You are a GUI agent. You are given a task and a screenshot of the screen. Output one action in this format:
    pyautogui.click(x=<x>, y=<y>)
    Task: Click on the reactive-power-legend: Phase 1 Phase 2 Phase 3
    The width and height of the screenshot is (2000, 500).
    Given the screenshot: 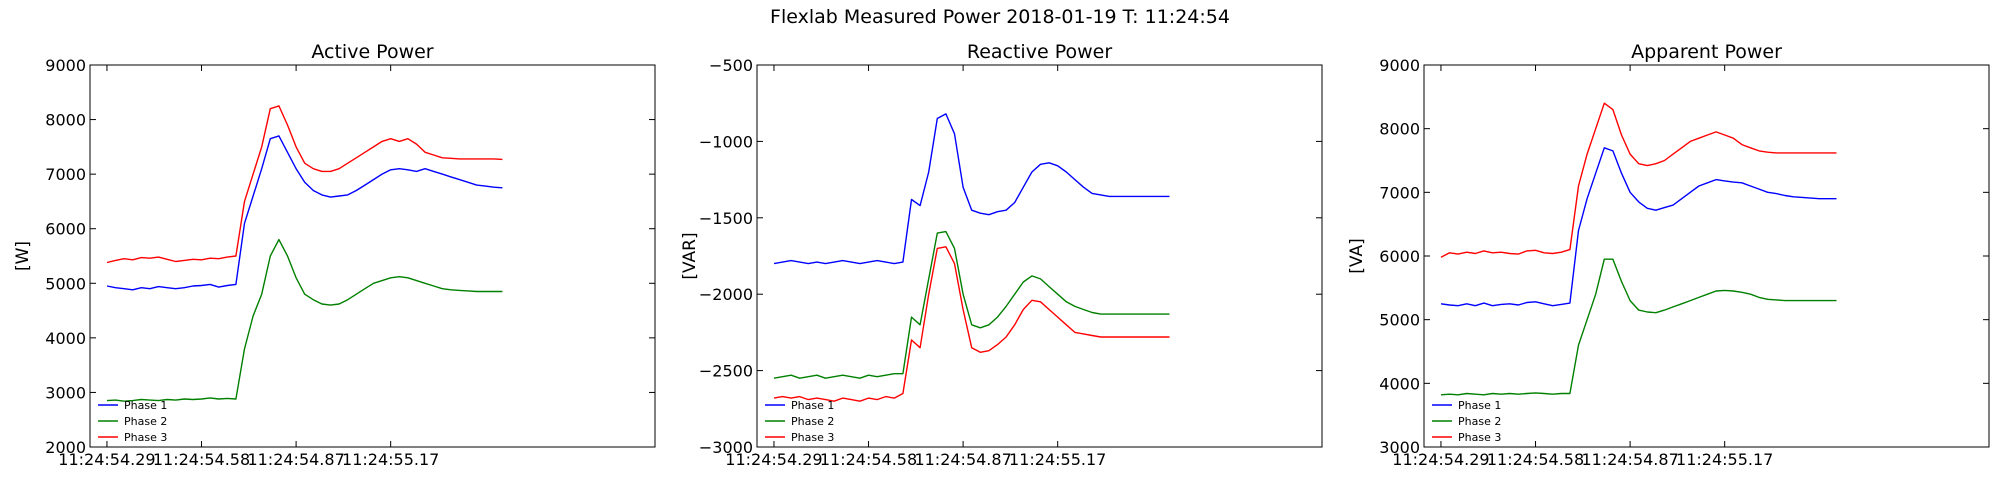 What is the action you would take?
    pyautogui.click(x=799, y=421)
    